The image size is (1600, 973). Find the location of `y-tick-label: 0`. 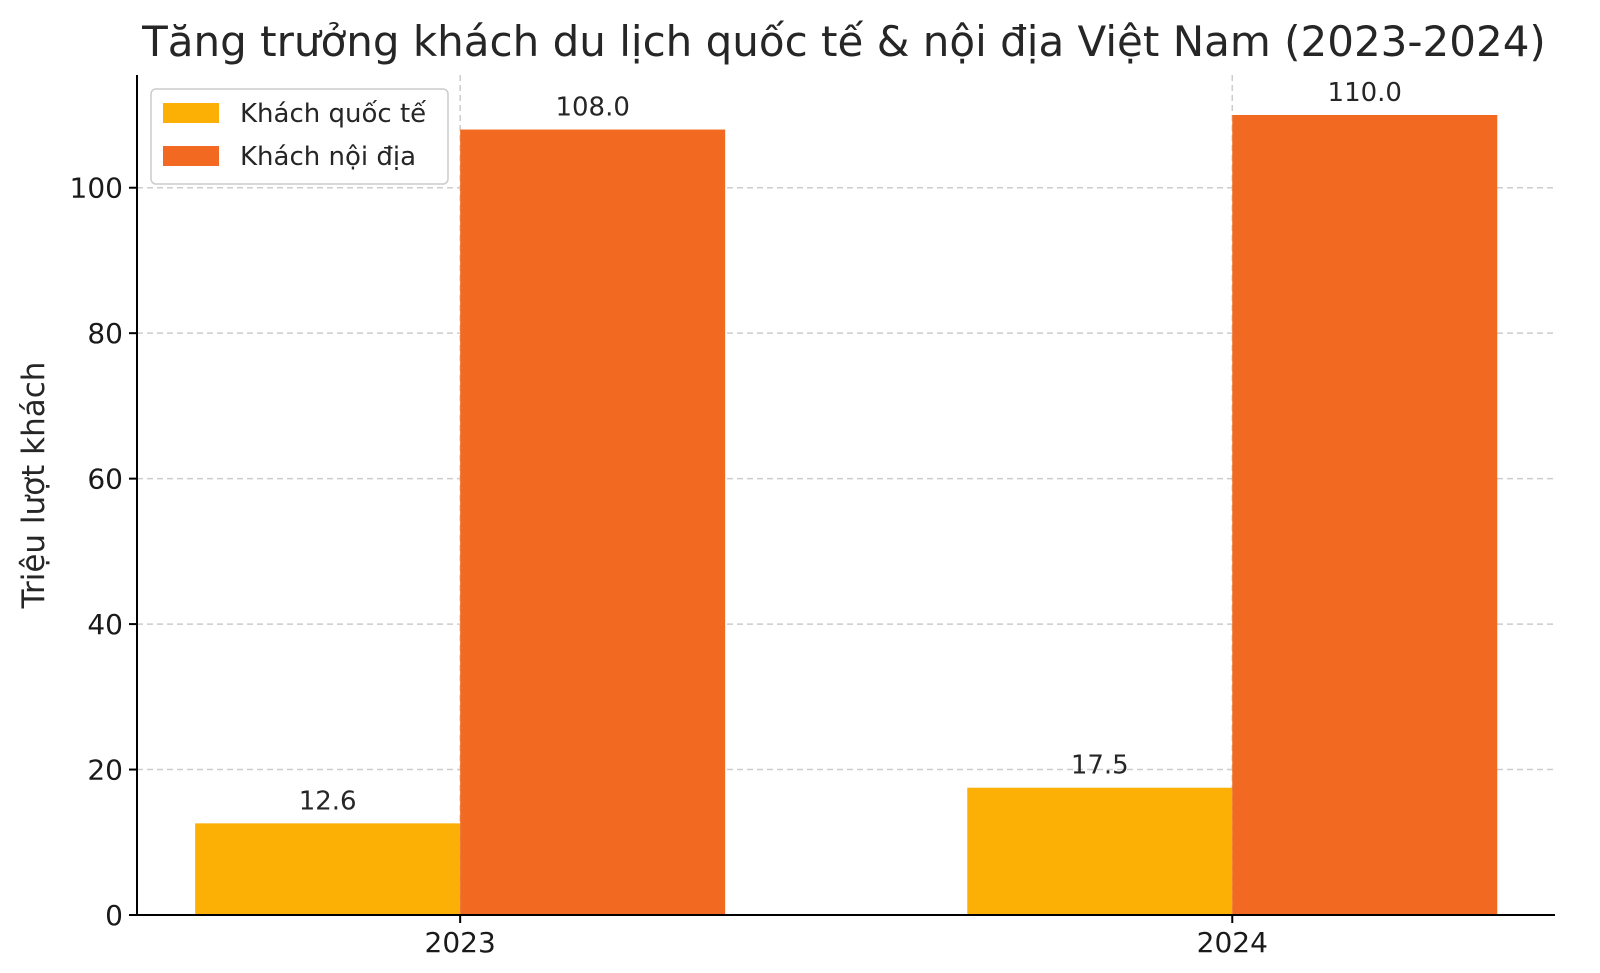

y-tick-label: 0 is located at coordinates (114, 915).